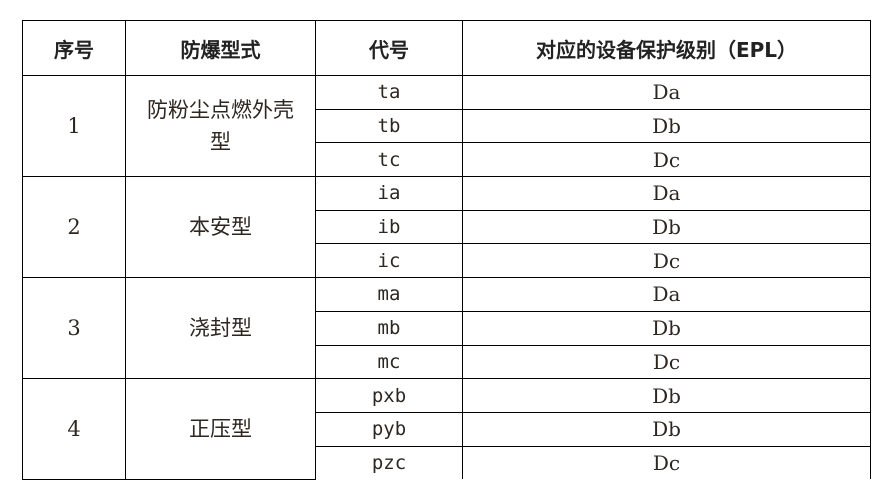 This screenshot has width=888, height=493. I want to click on protection-type-cell: 防粉尘点燃外壳型, so click(220, 126).